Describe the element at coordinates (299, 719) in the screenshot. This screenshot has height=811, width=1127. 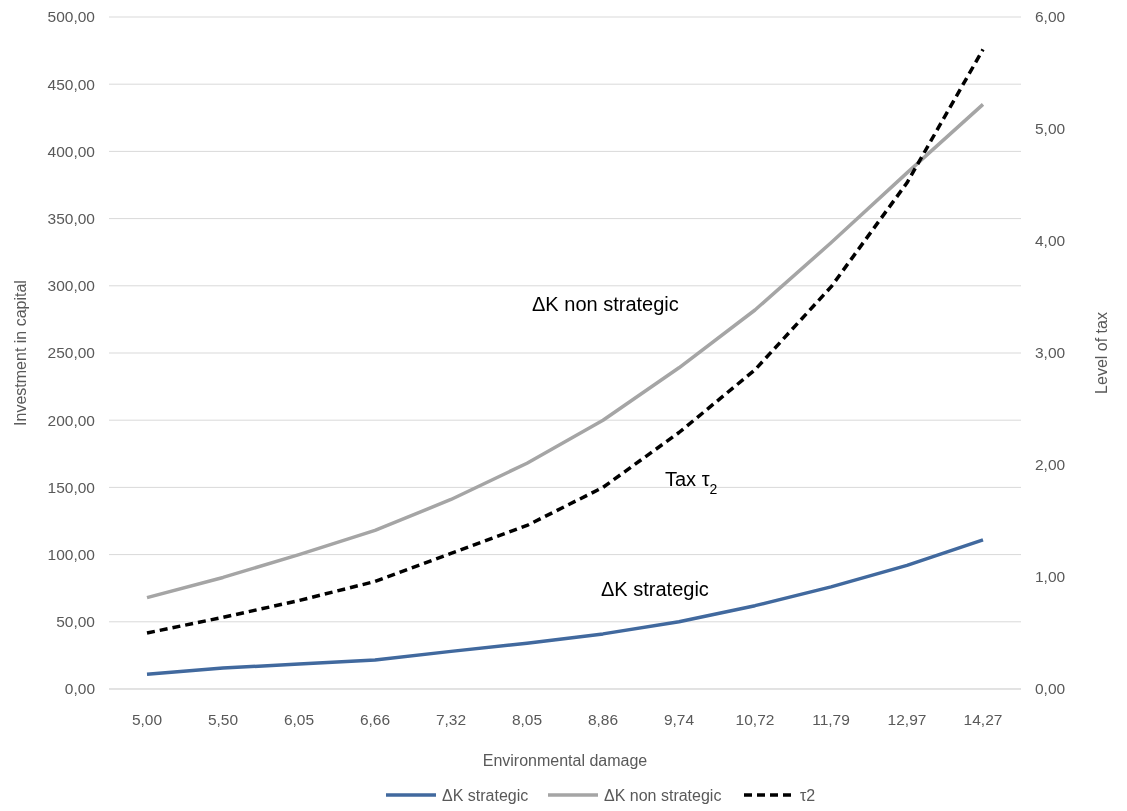
I see `x-tick-label: 6,05` at that location.